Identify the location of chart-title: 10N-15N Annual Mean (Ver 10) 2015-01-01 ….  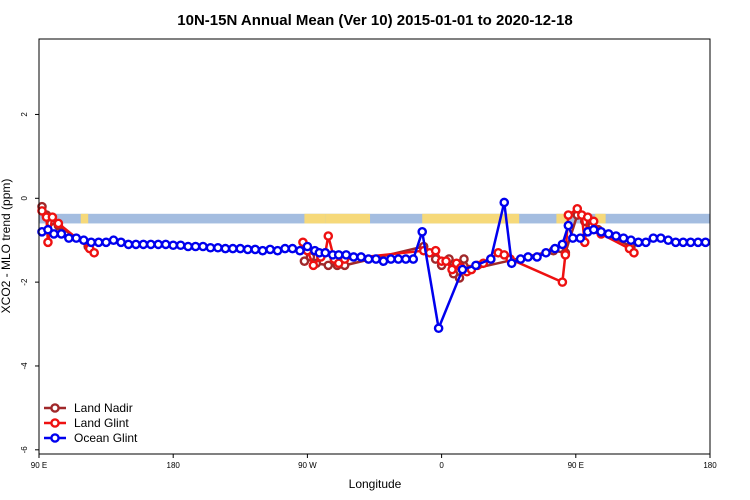
(374, 20).